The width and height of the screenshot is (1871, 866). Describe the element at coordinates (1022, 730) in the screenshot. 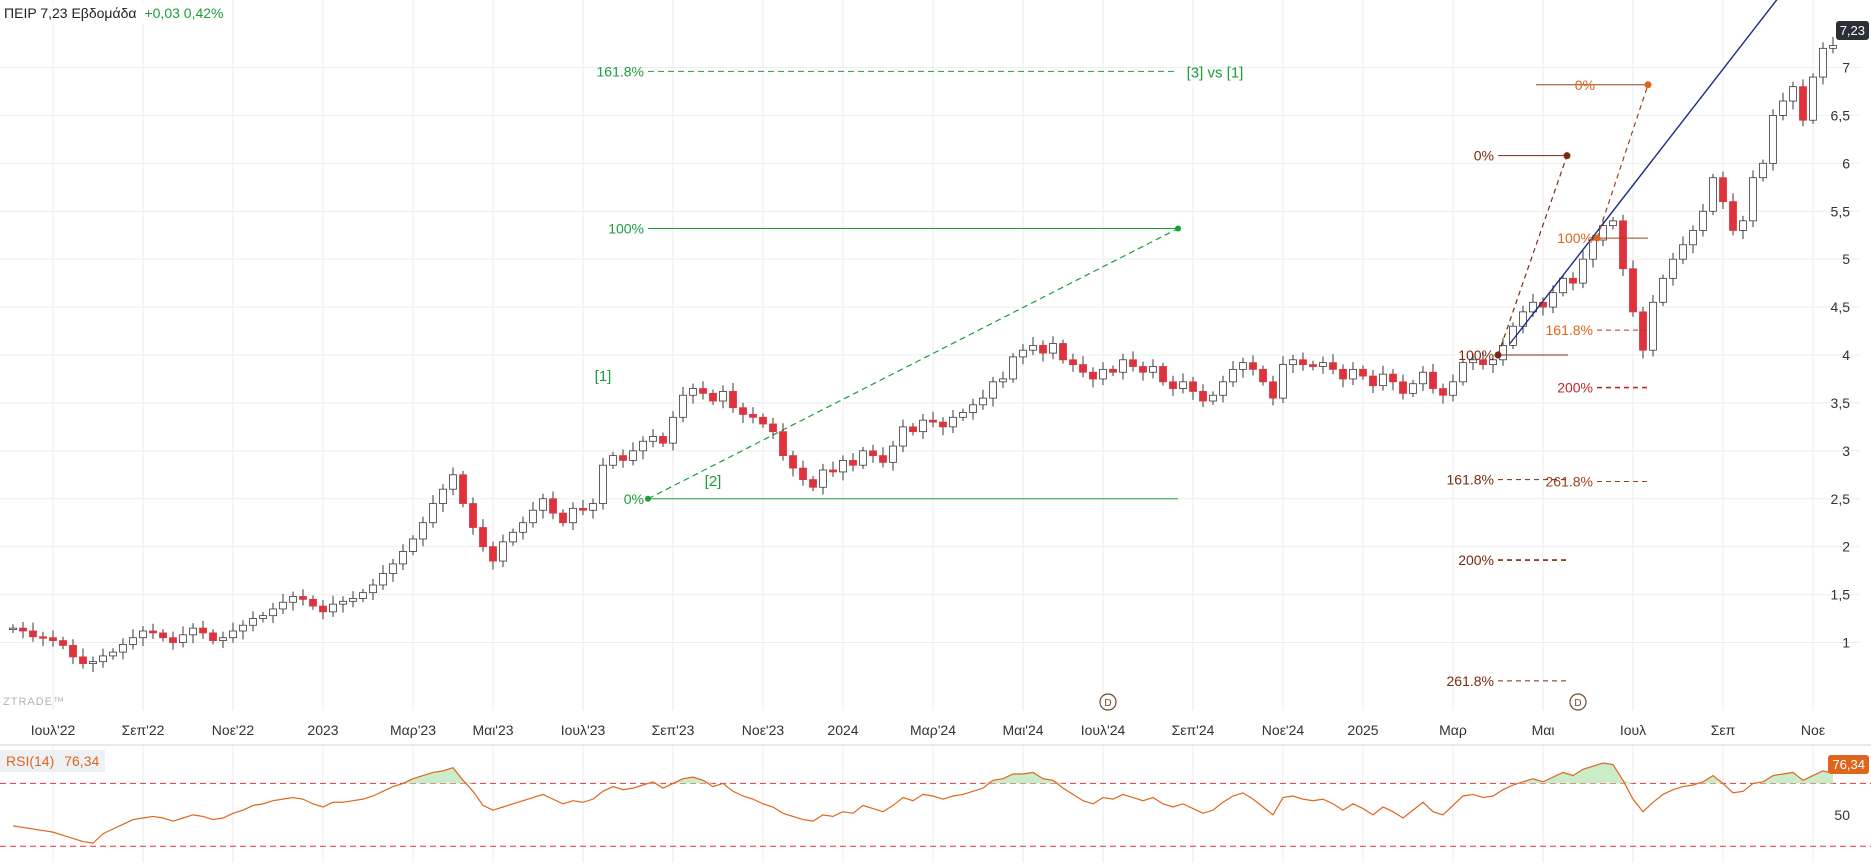

I see `x-tick-label: Μαι'24` at that location.